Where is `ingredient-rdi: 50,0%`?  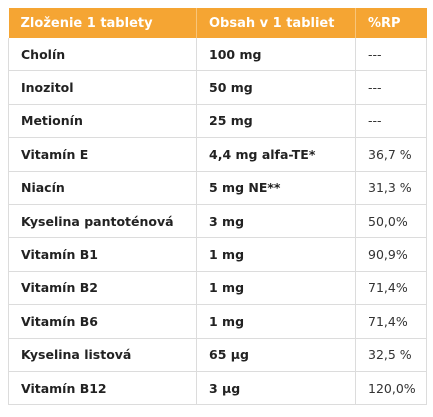 ingredient-rdi: 50,0% is located at coordinates (391, 221).